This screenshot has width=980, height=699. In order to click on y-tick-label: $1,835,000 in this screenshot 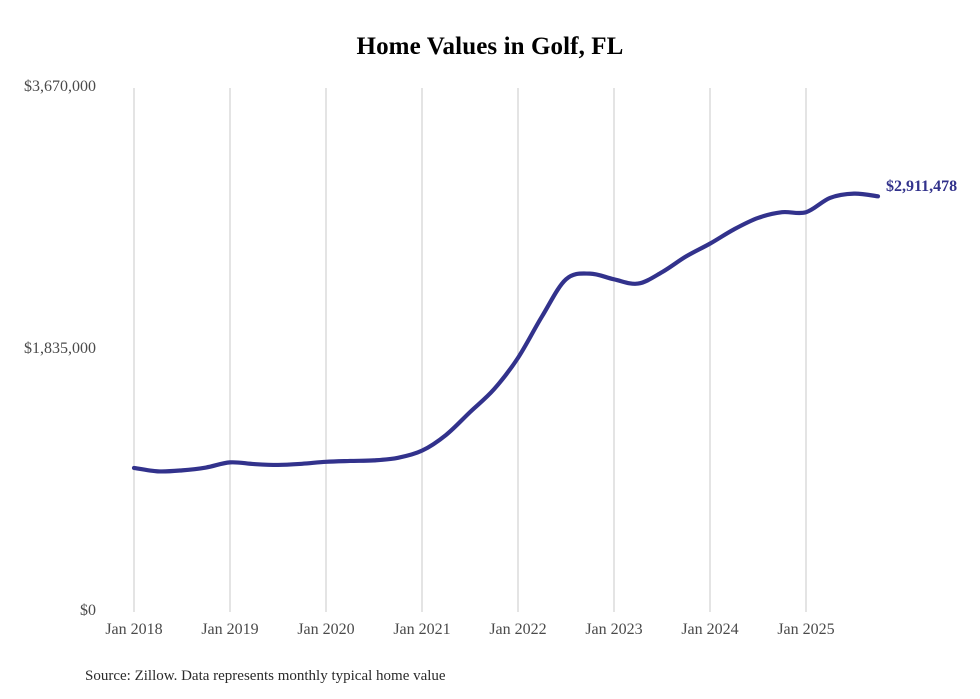, I will do `click(60, 348)`.